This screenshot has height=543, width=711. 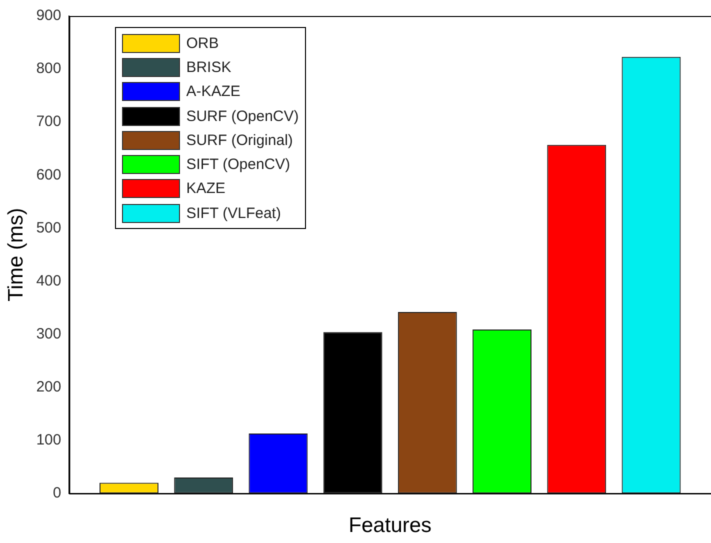 What do you see at coordinates (49, 227) in the screenshot?
I see `y-tick-label: 500` at bounding box center [49, 227].